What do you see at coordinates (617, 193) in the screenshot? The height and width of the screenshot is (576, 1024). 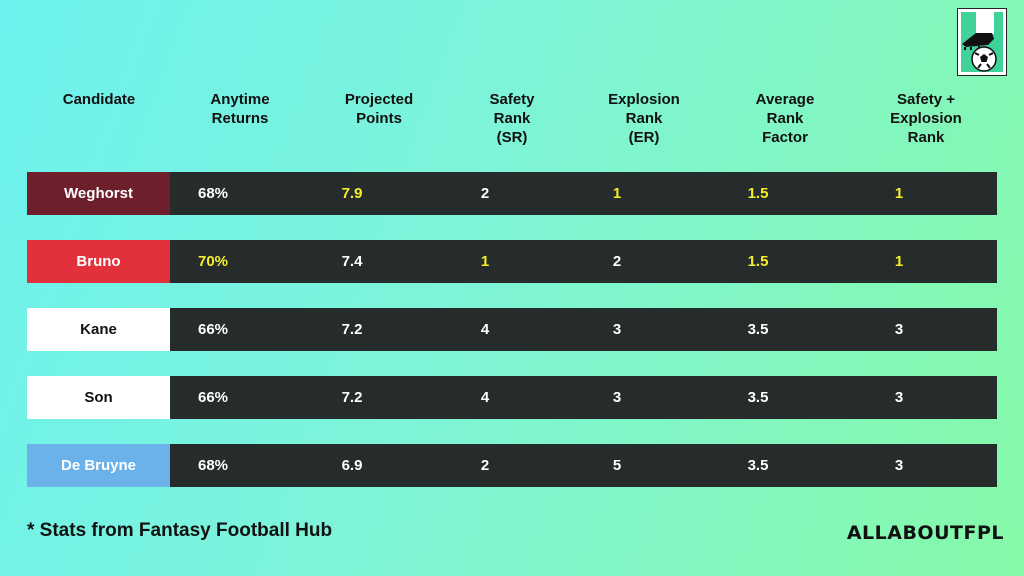 I see `explosion-rank-cell: 1` at bounding box center [617, 193].